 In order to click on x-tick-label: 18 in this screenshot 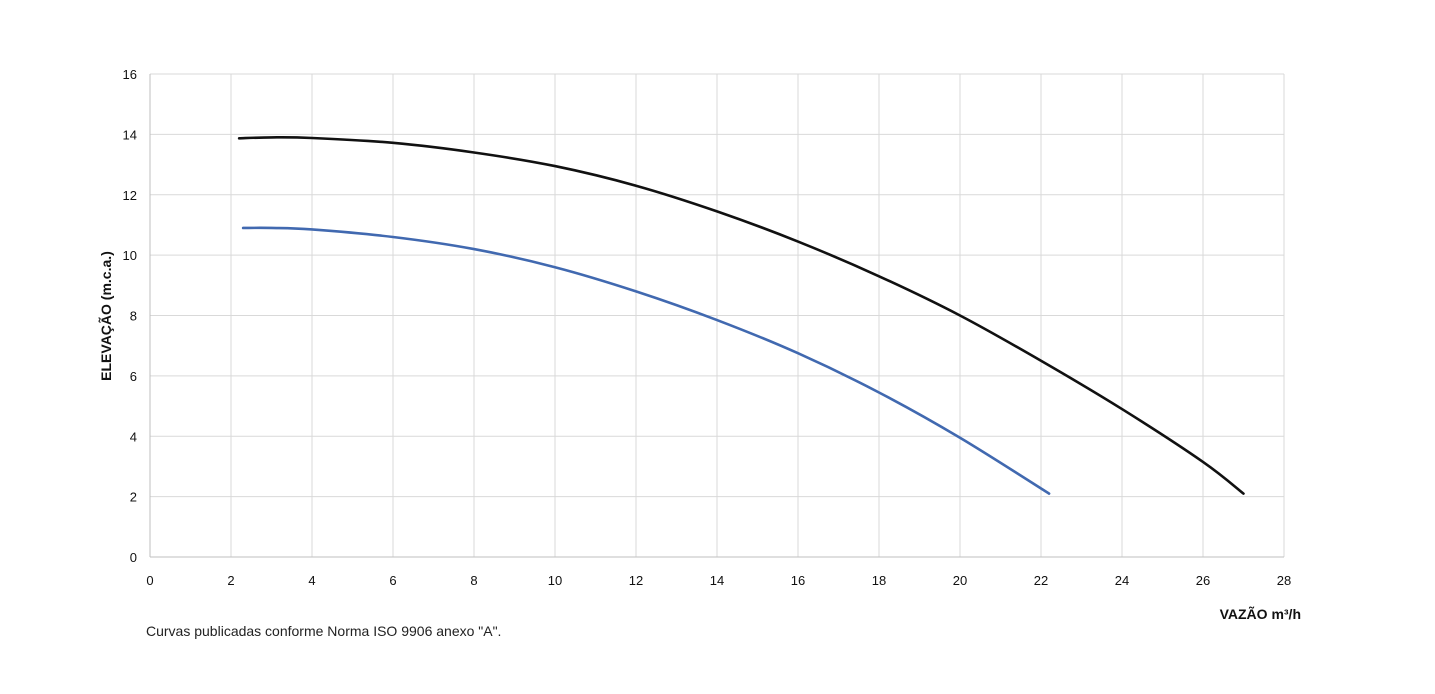, I will do `click(879, 580)`.